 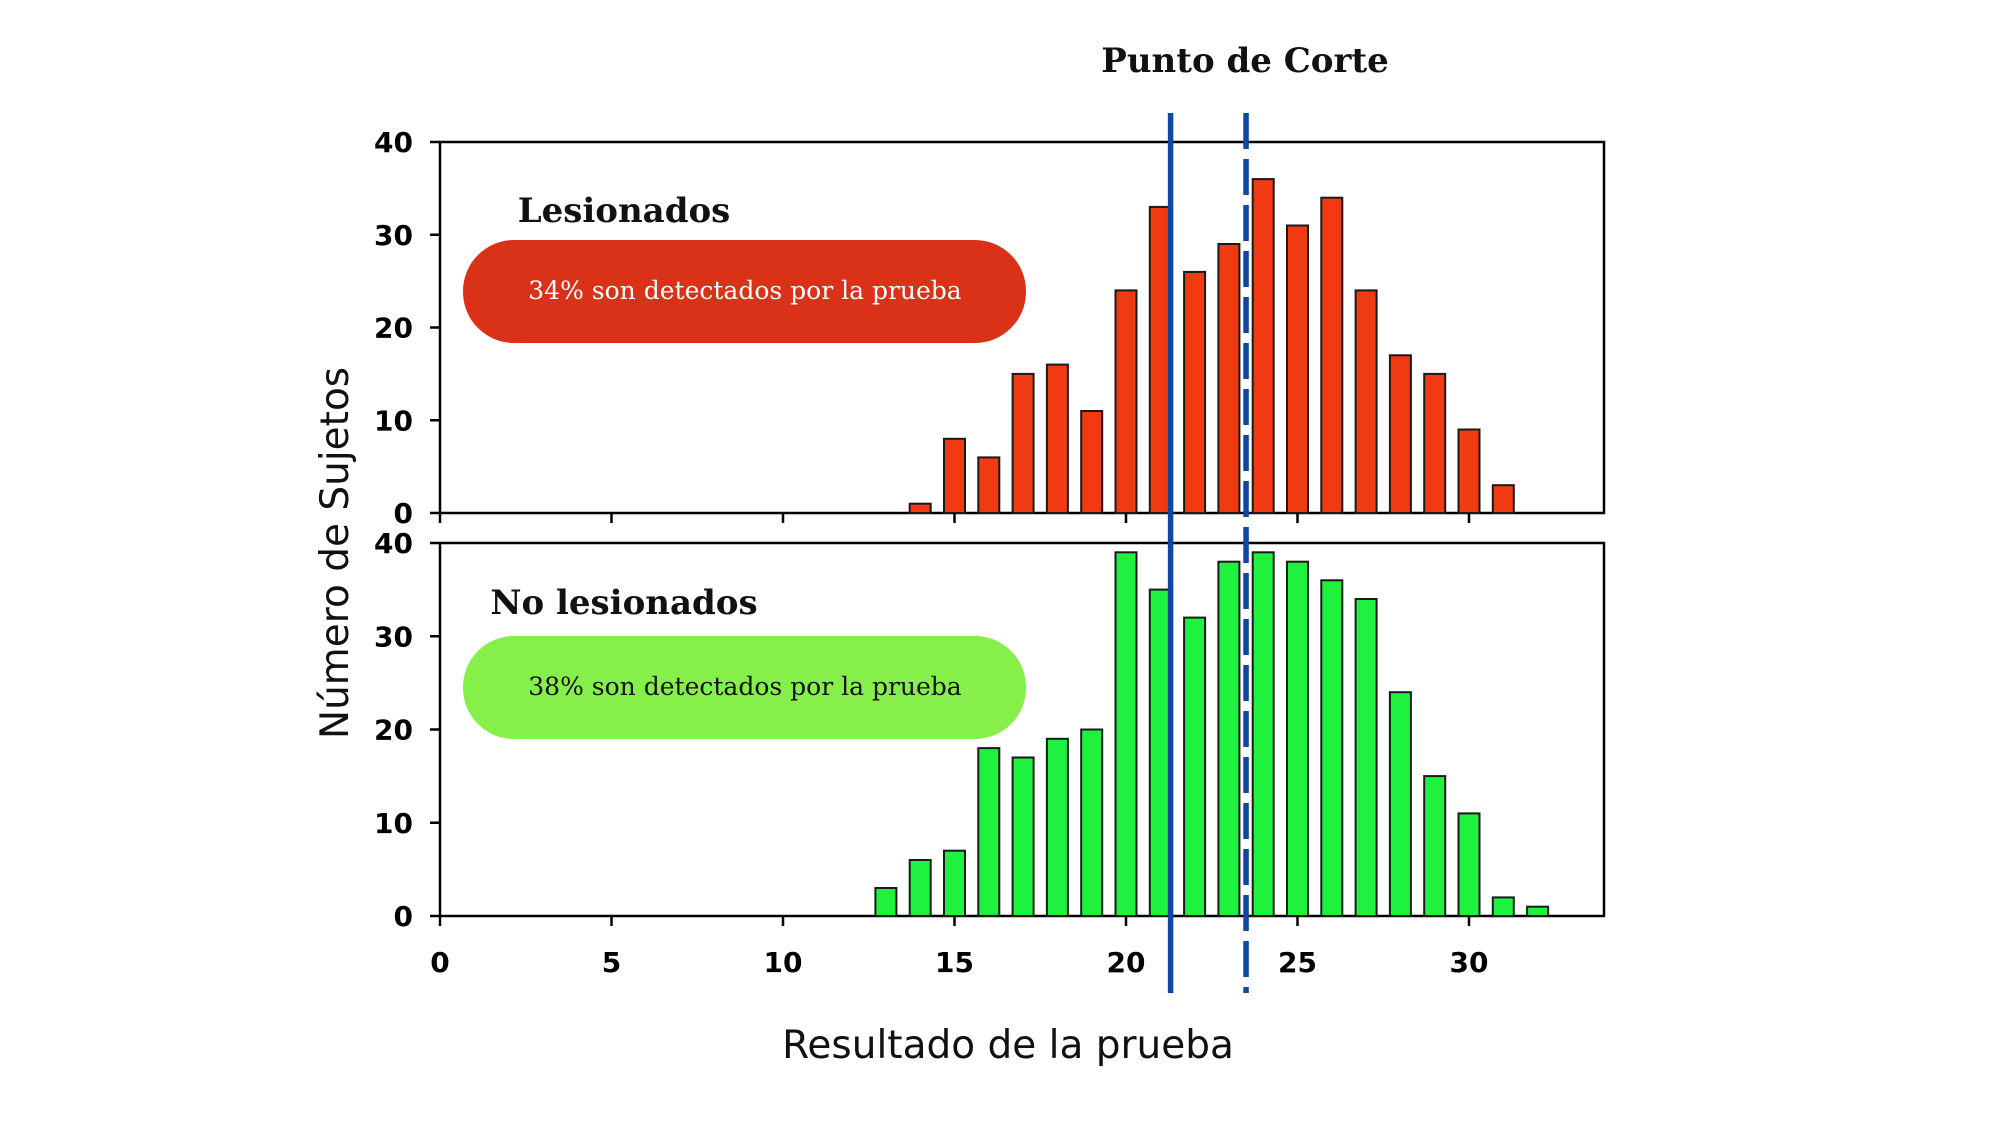 What do you see at coordinates (623, 603) in the screenshot?
I see `bottom-panel-label: No lesionados` at bounding box center [623, 603].